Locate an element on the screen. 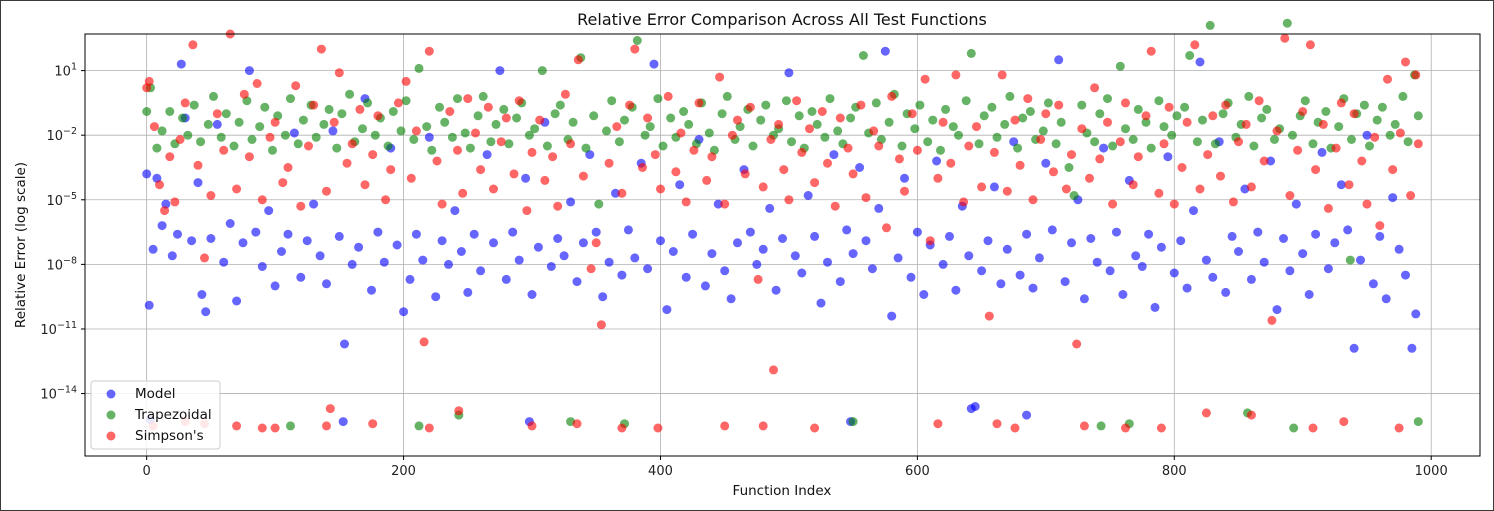 Image resolution: width=1494 pixels, height=511 pixels. legend: Model Trapezoidal Simpson's is located at coordinates (155, 415).